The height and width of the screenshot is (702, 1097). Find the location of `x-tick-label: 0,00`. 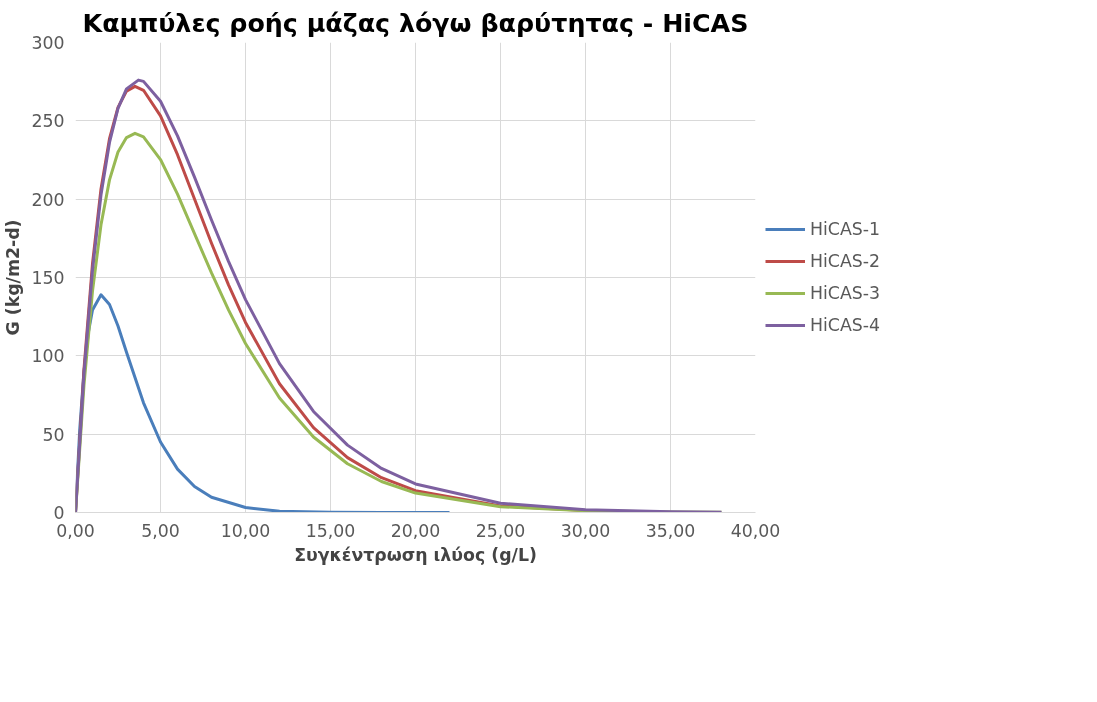

x-tick-label: 0,00 is located at coordinates (75, 530).